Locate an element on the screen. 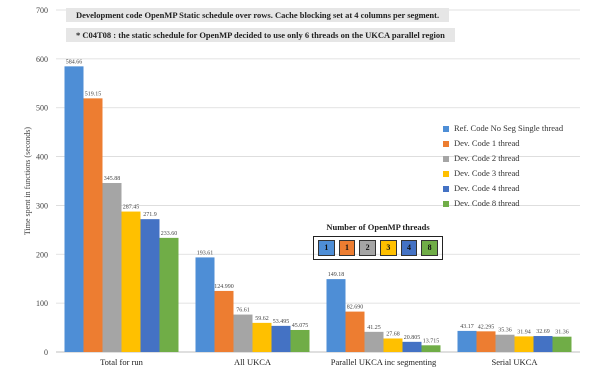 This screenshot has width=589, height=374. y-tick-label: 600 is located at coordinates (42, 59).